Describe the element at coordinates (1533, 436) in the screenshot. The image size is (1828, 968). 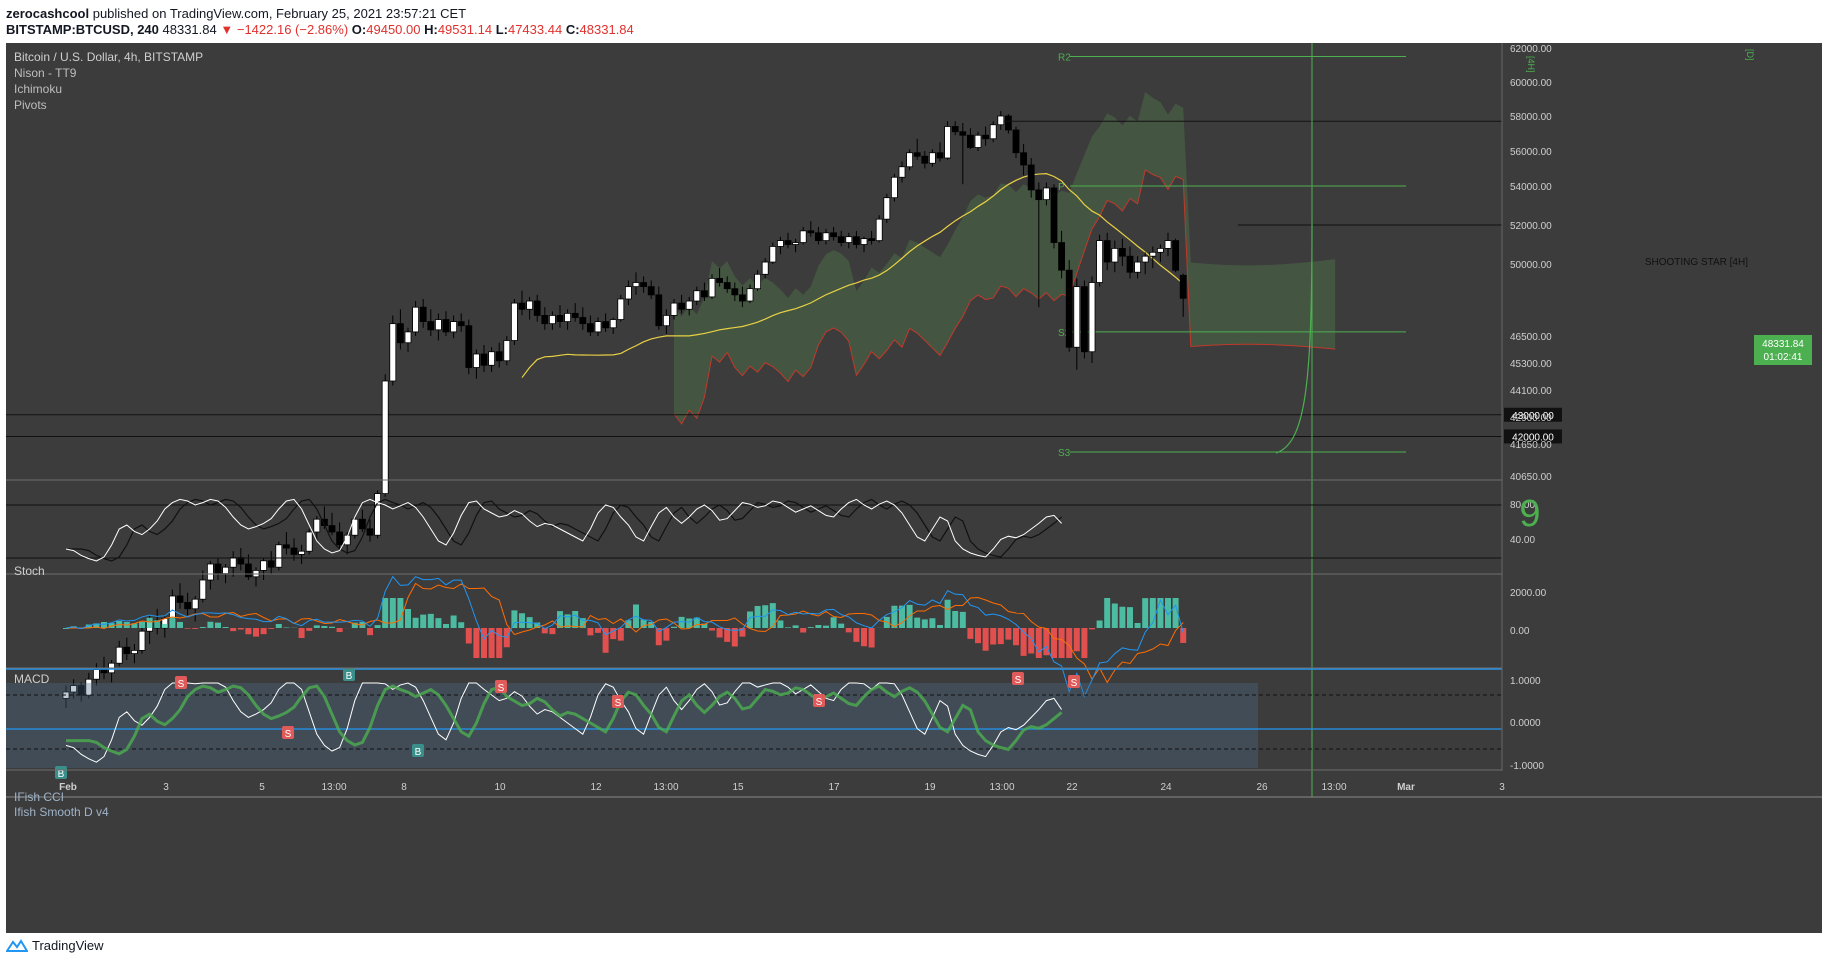
I see `price-level-tag` at that location.